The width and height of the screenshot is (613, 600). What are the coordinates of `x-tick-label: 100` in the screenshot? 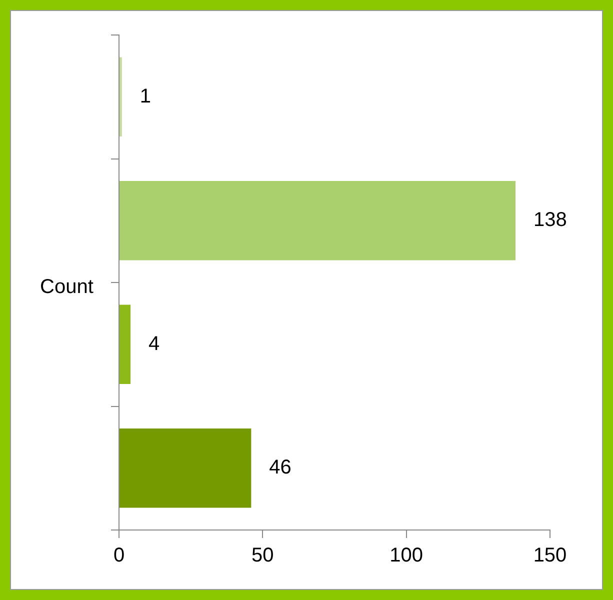 It's located at (407, 555).